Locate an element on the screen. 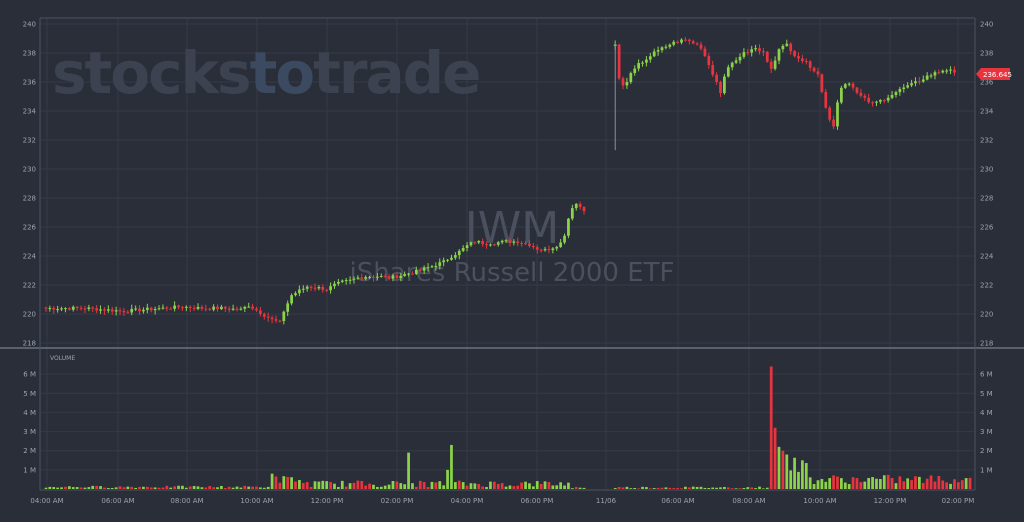 The width and height of the screenshot is (1024, 522). price-tag-background is located at coordinates (993, 74).